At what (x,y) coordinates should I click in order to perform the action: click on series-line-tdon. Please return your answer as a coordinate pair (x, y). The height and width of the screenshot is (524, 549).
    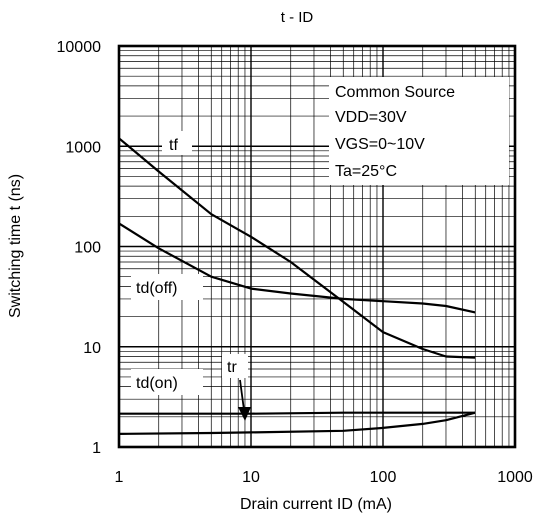
    Looking at the image, I should click on (297, 413).